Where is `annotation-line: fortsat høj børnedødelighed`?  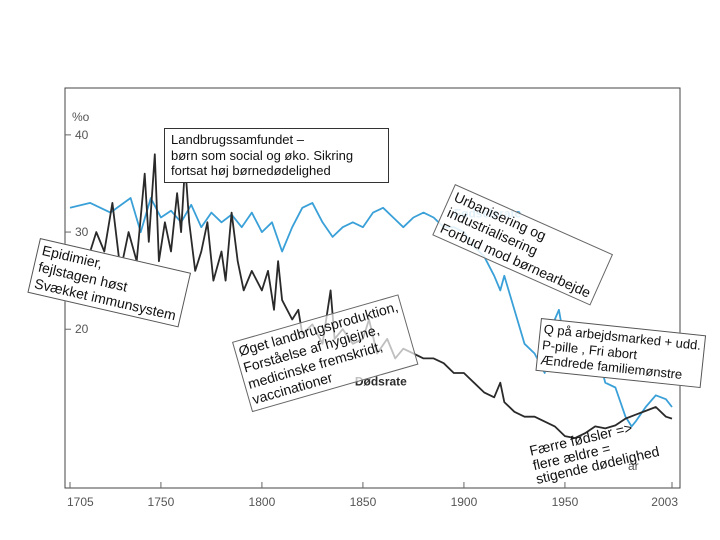
annotation-line: fortsat høj børnedødelighed is located at coordinates (251, 171).